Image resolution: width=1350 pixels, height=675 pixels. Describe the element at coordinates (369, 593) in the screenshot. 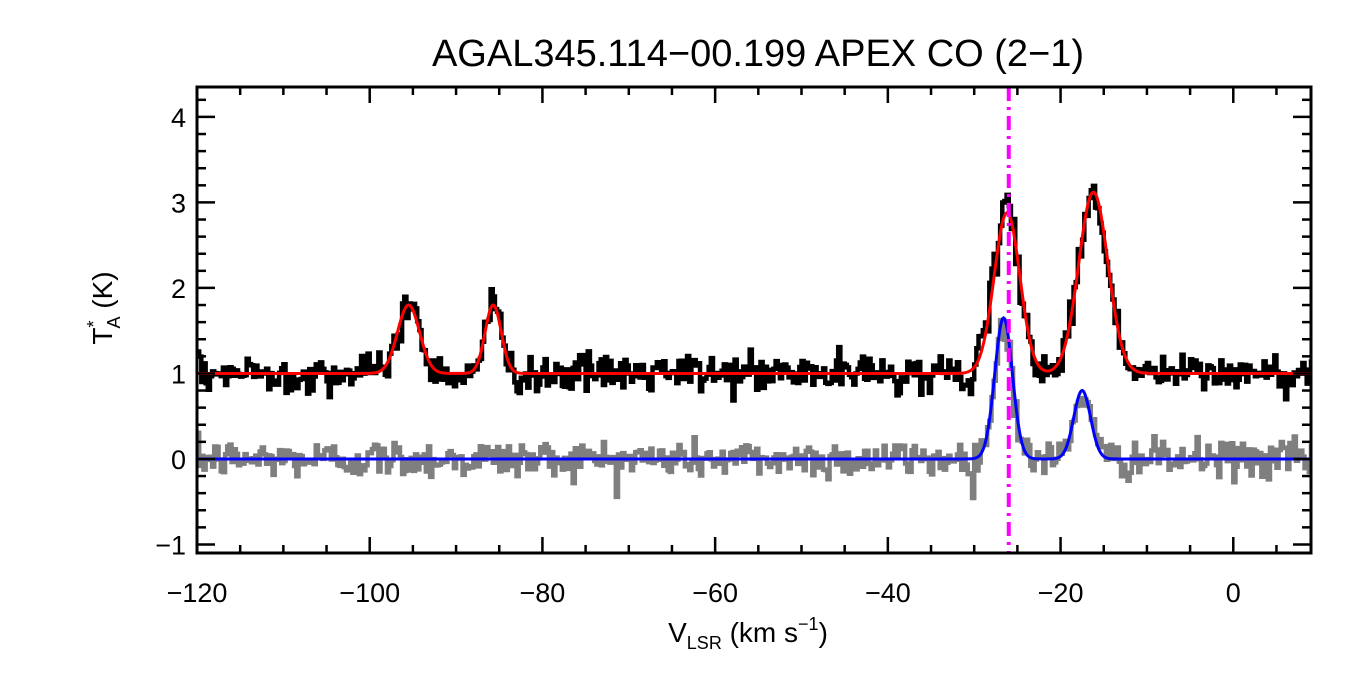

I see `x-tick-label: −100` at that location.